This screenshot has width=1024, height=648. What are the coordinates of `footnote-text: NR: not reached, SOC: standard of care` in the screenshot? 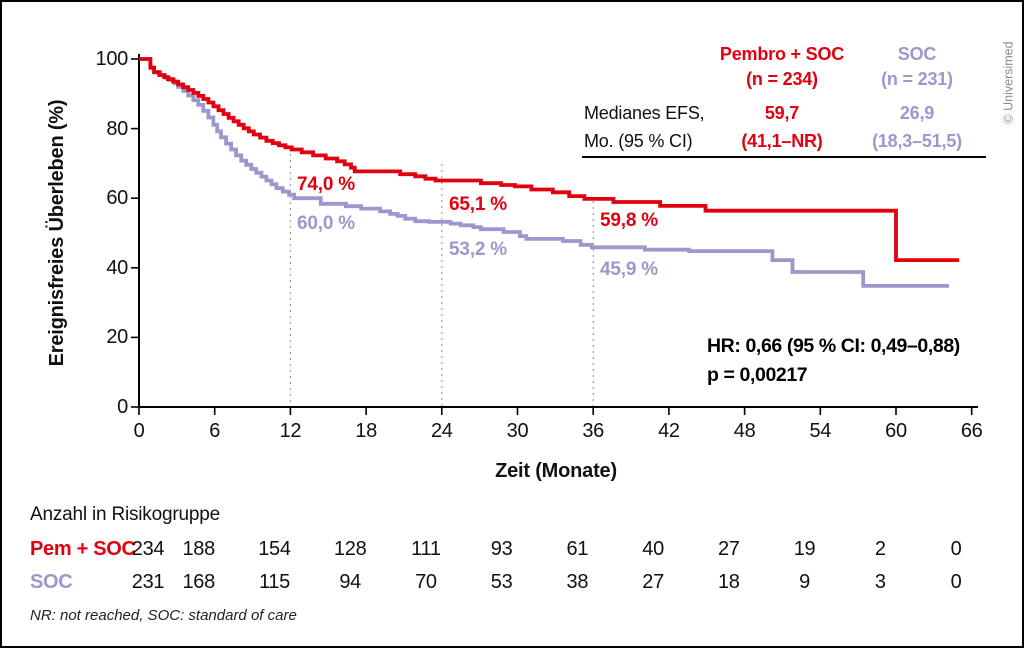 It's located at (163, 615).